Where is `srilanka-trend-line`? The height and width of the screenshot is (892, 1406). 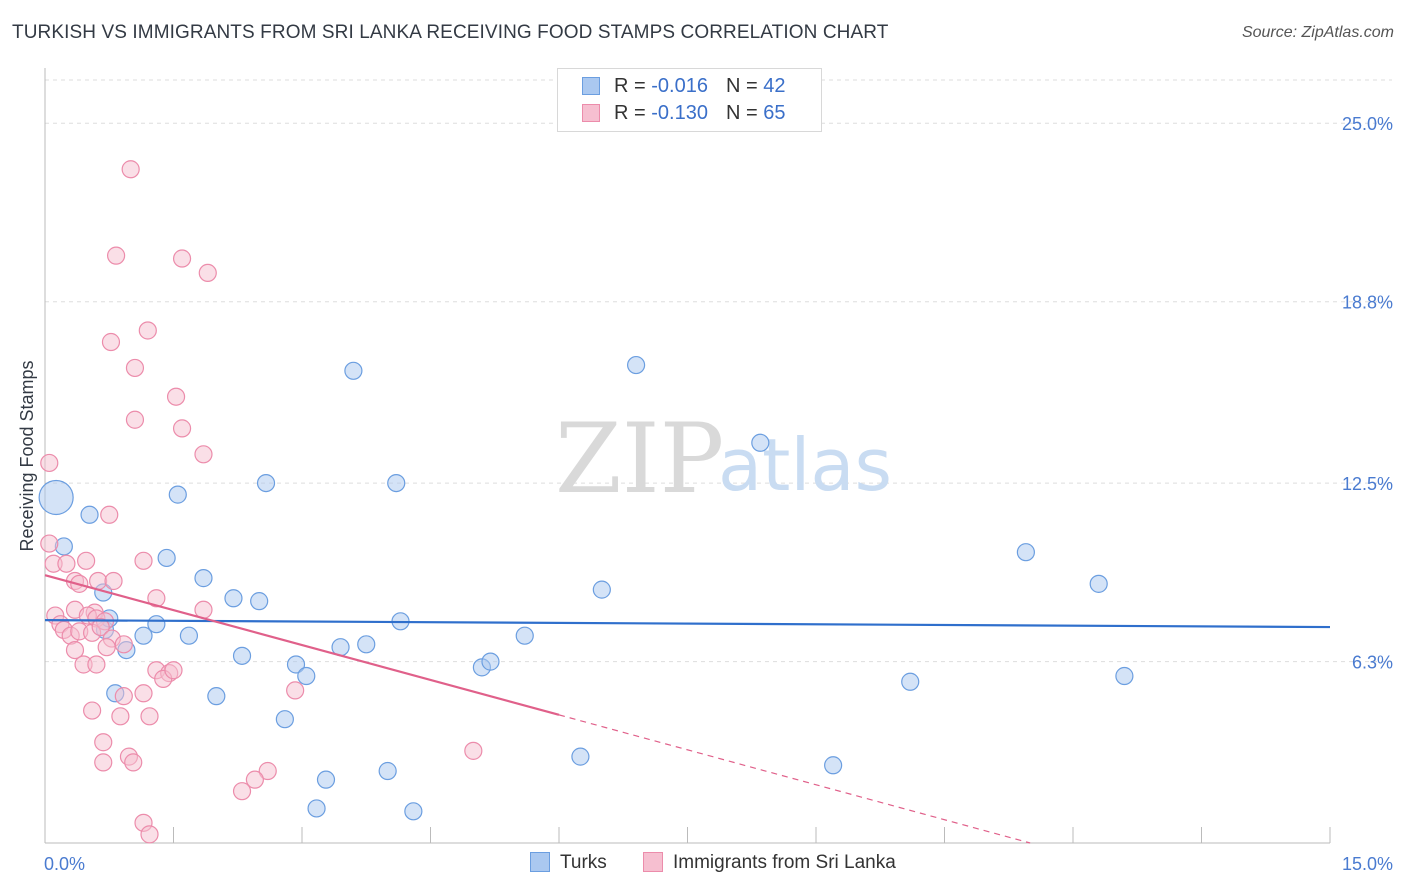
srilanka-trend-line is located at coordinates (302, 645).